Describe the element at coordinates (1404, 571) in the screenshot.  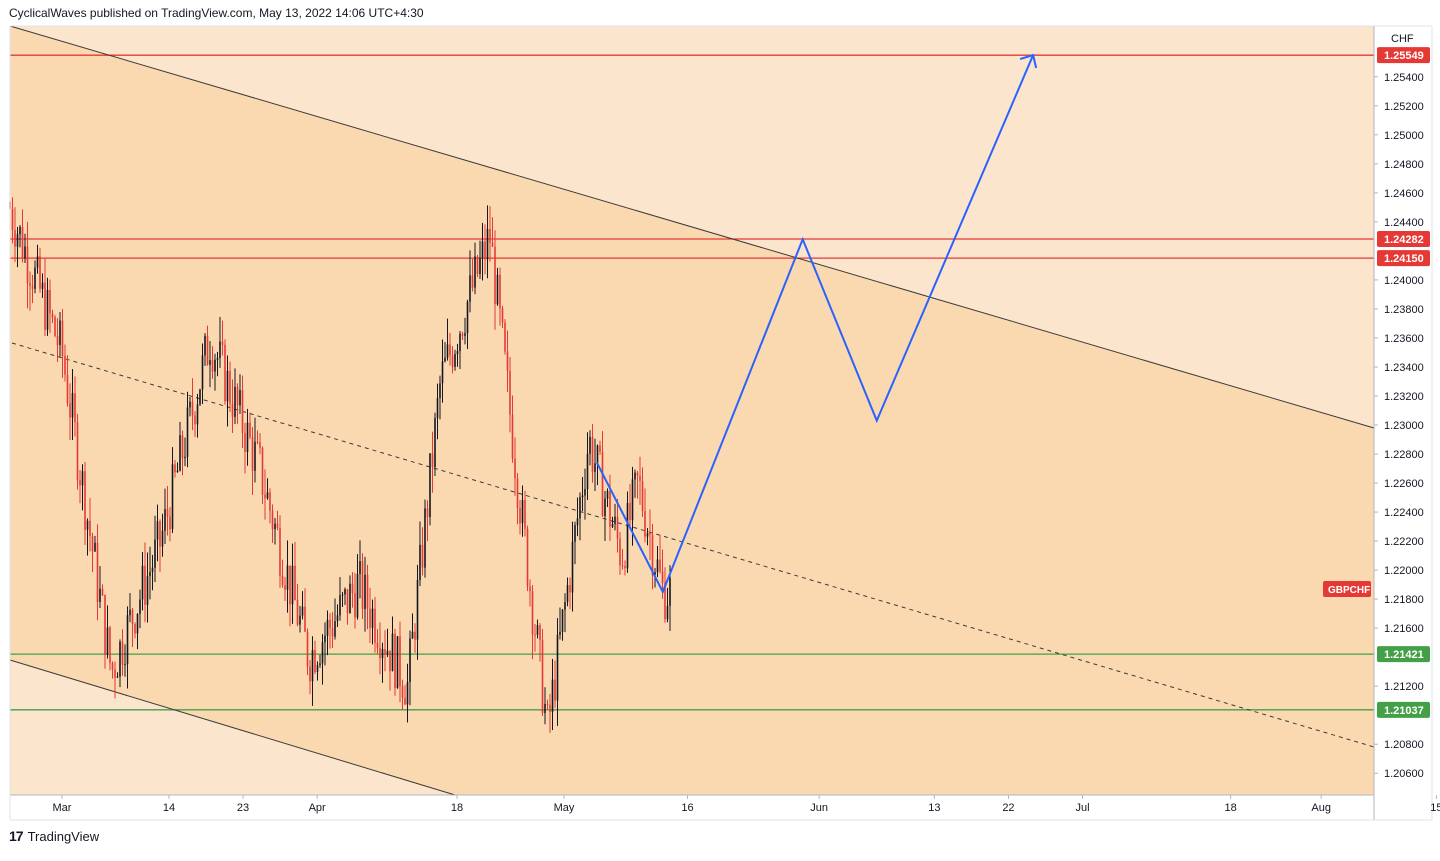
I see `price-tick-label: 1.22000` at that location.